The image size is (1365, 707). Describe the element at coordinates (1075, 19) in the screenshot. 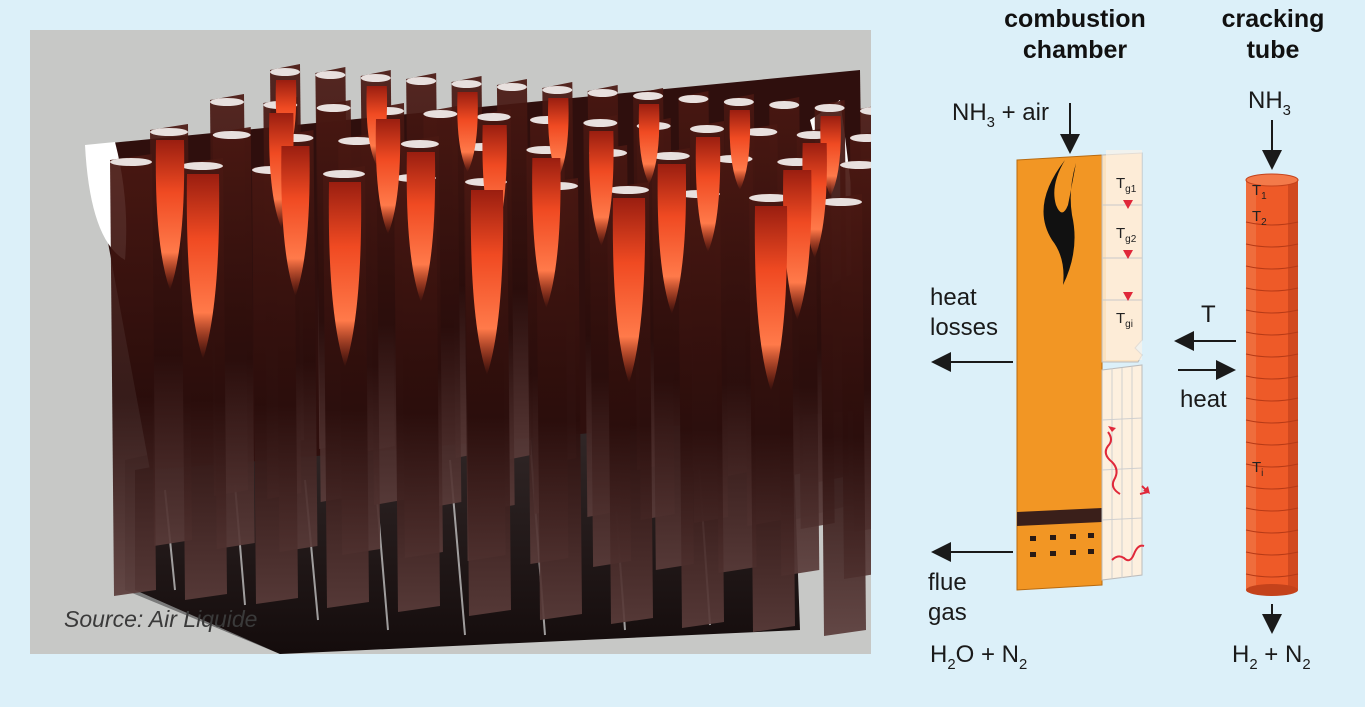

I see `heading-line: combustion` at that location.